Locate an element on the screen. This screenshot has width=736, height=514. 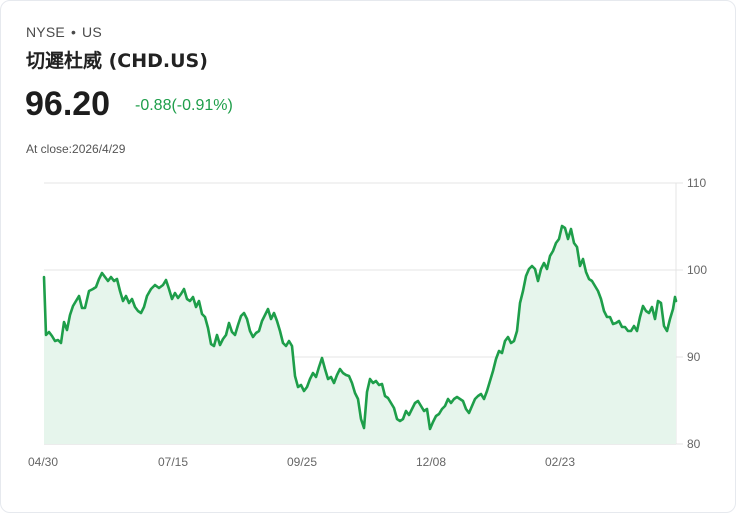
y-tick-80: 80 is located at coordinates (694, 444).